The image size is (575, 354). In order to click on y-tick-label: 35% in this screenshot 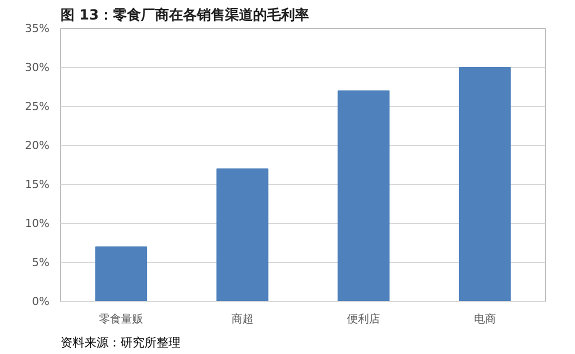, I will do `click(37, 28)`.